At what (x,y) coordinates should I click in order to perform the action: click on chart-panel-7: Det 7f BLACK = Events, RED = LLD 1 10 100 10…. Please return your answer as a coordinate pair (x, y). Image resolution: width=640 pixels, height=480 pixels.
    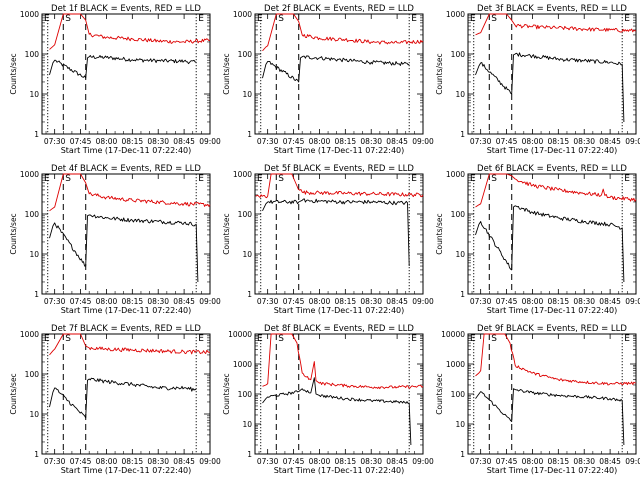
    Looking at the image, I should click on (115, 399).